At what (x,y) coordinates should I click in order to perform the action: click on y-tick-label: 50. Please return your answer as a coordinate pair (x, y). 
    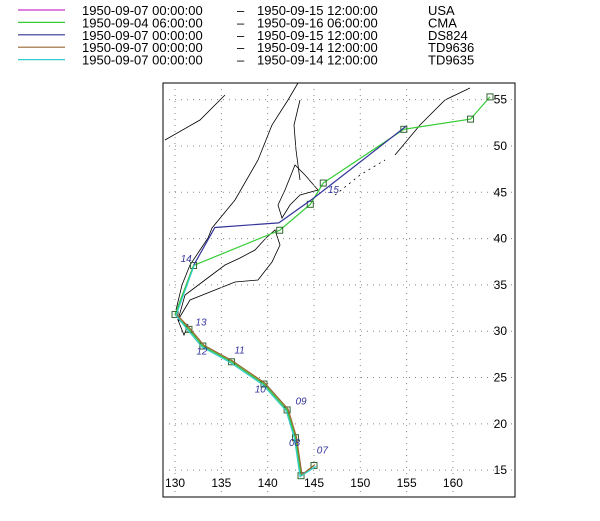
    Looking at the image, I should click on (501, 146).